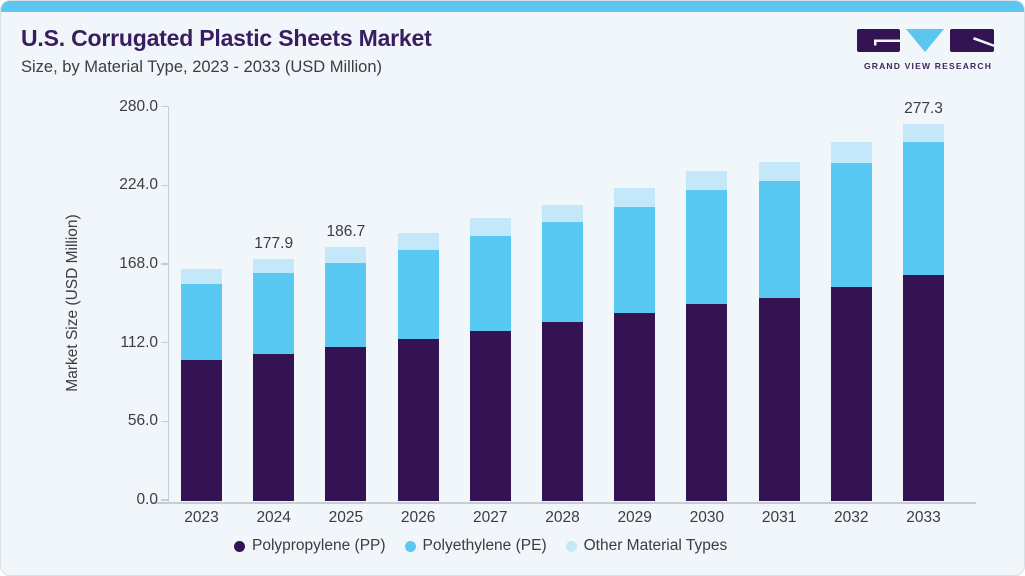 The height and width of the screenshot is (576, 1025). I want to click on x-axis-label: 2033, so click(923, 517).